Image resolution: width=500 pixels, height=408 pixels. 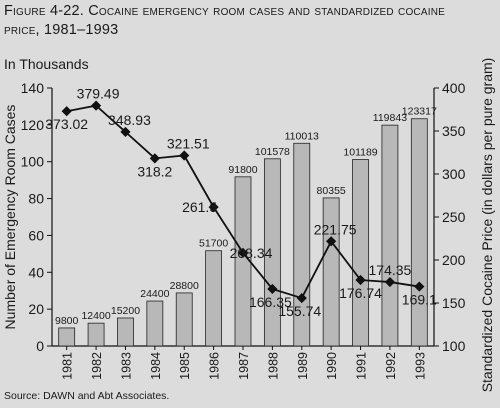 What do you see at coordinates (242, 170) in the screenshot?
I see `bar-value-label: 91800` at bounding box center [242, 170].